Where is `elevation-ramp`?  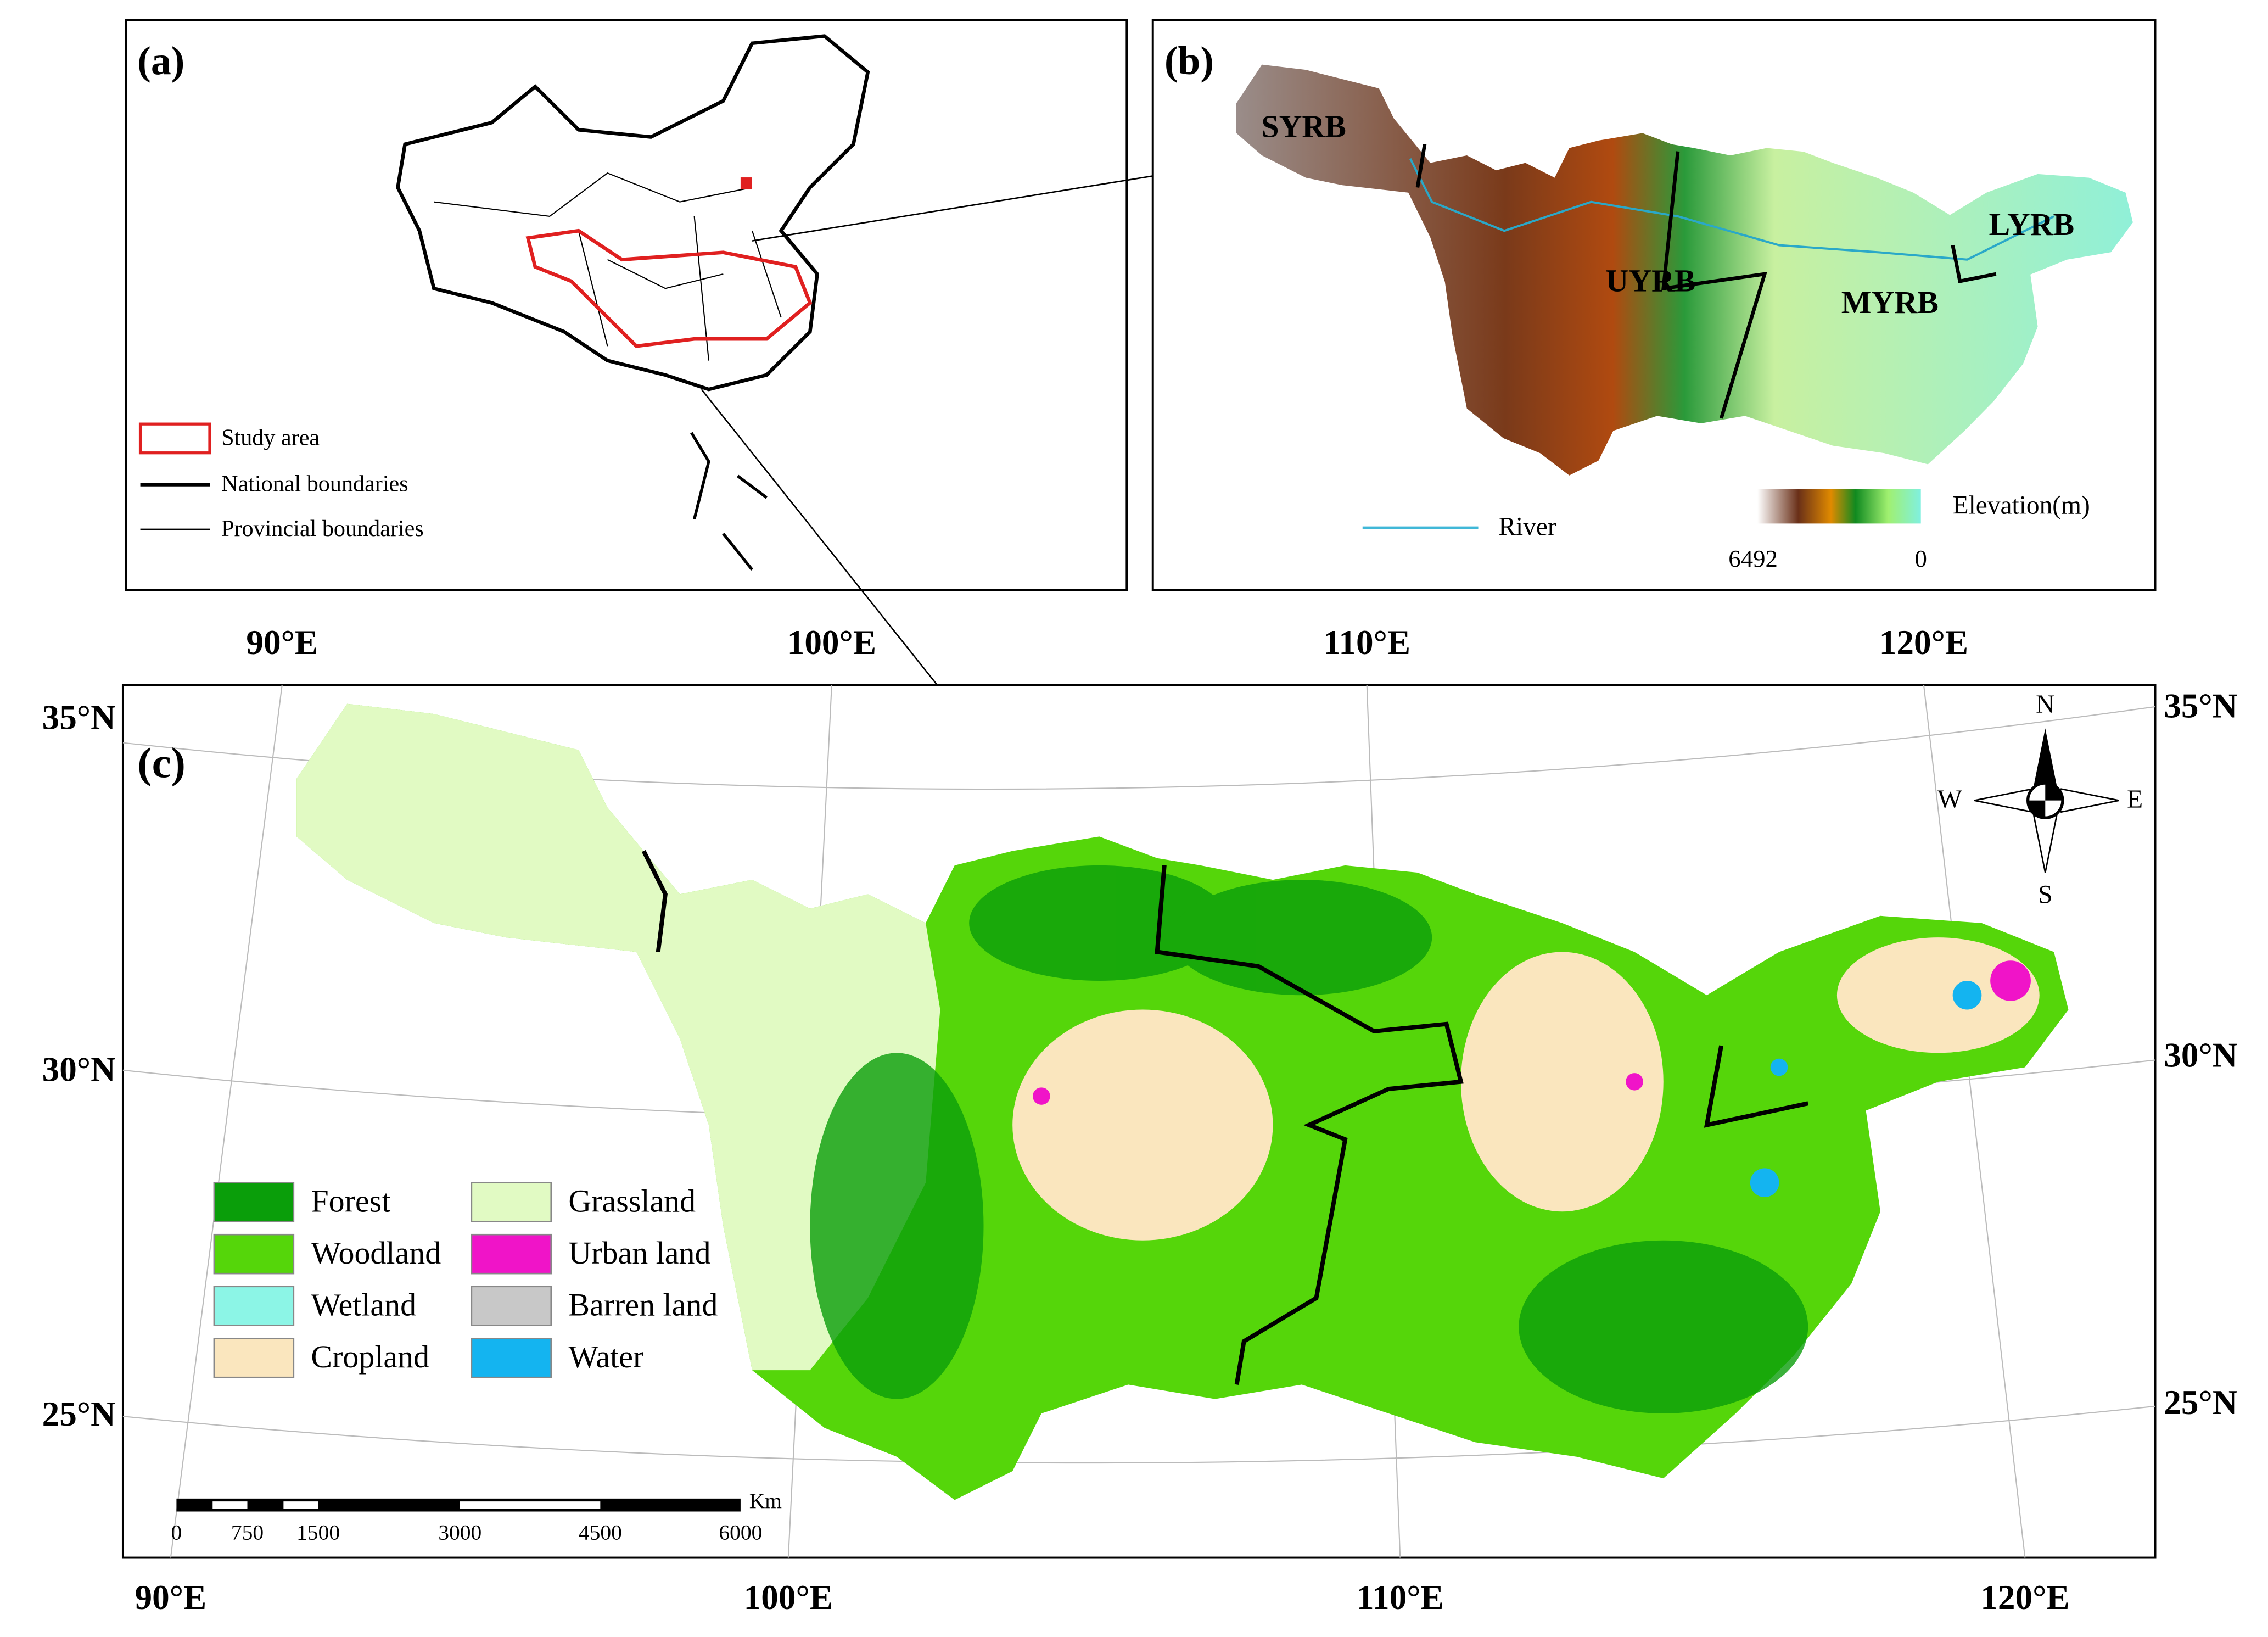
elevation-ramp is located at coordinates (1839, 507).